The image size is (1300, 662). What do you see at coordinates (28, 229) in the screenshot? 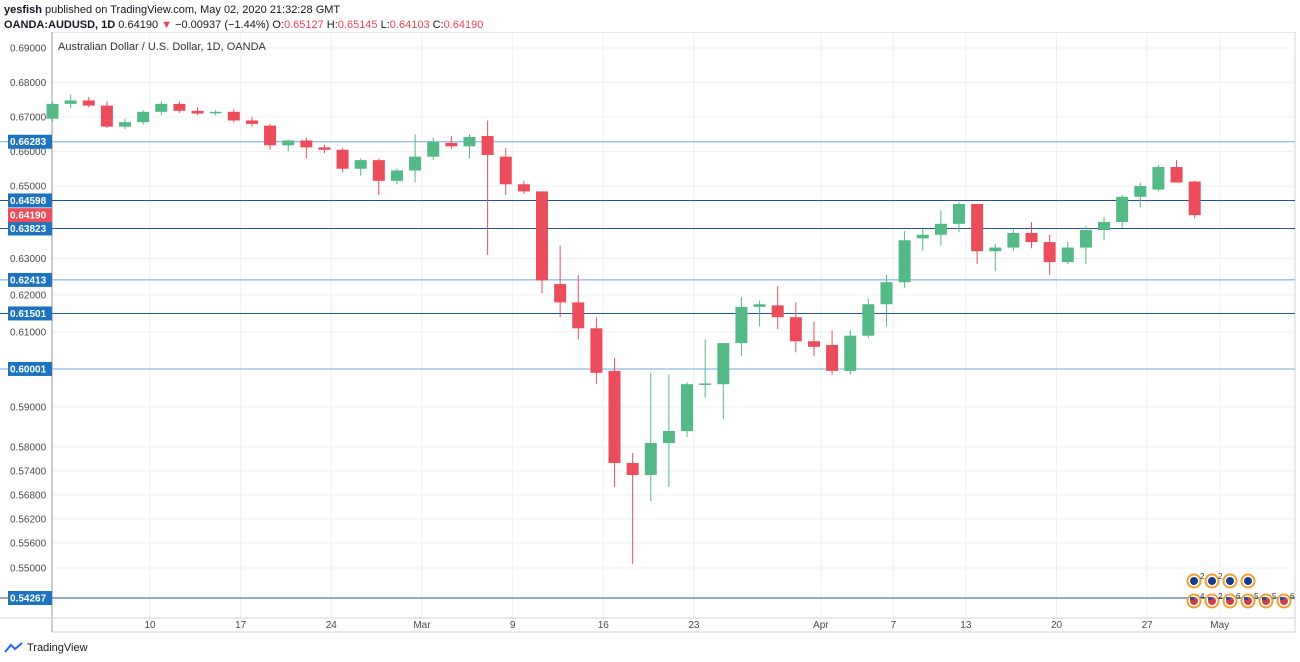
I see `level-label: 0.63823` at bounding box center [28, 229].